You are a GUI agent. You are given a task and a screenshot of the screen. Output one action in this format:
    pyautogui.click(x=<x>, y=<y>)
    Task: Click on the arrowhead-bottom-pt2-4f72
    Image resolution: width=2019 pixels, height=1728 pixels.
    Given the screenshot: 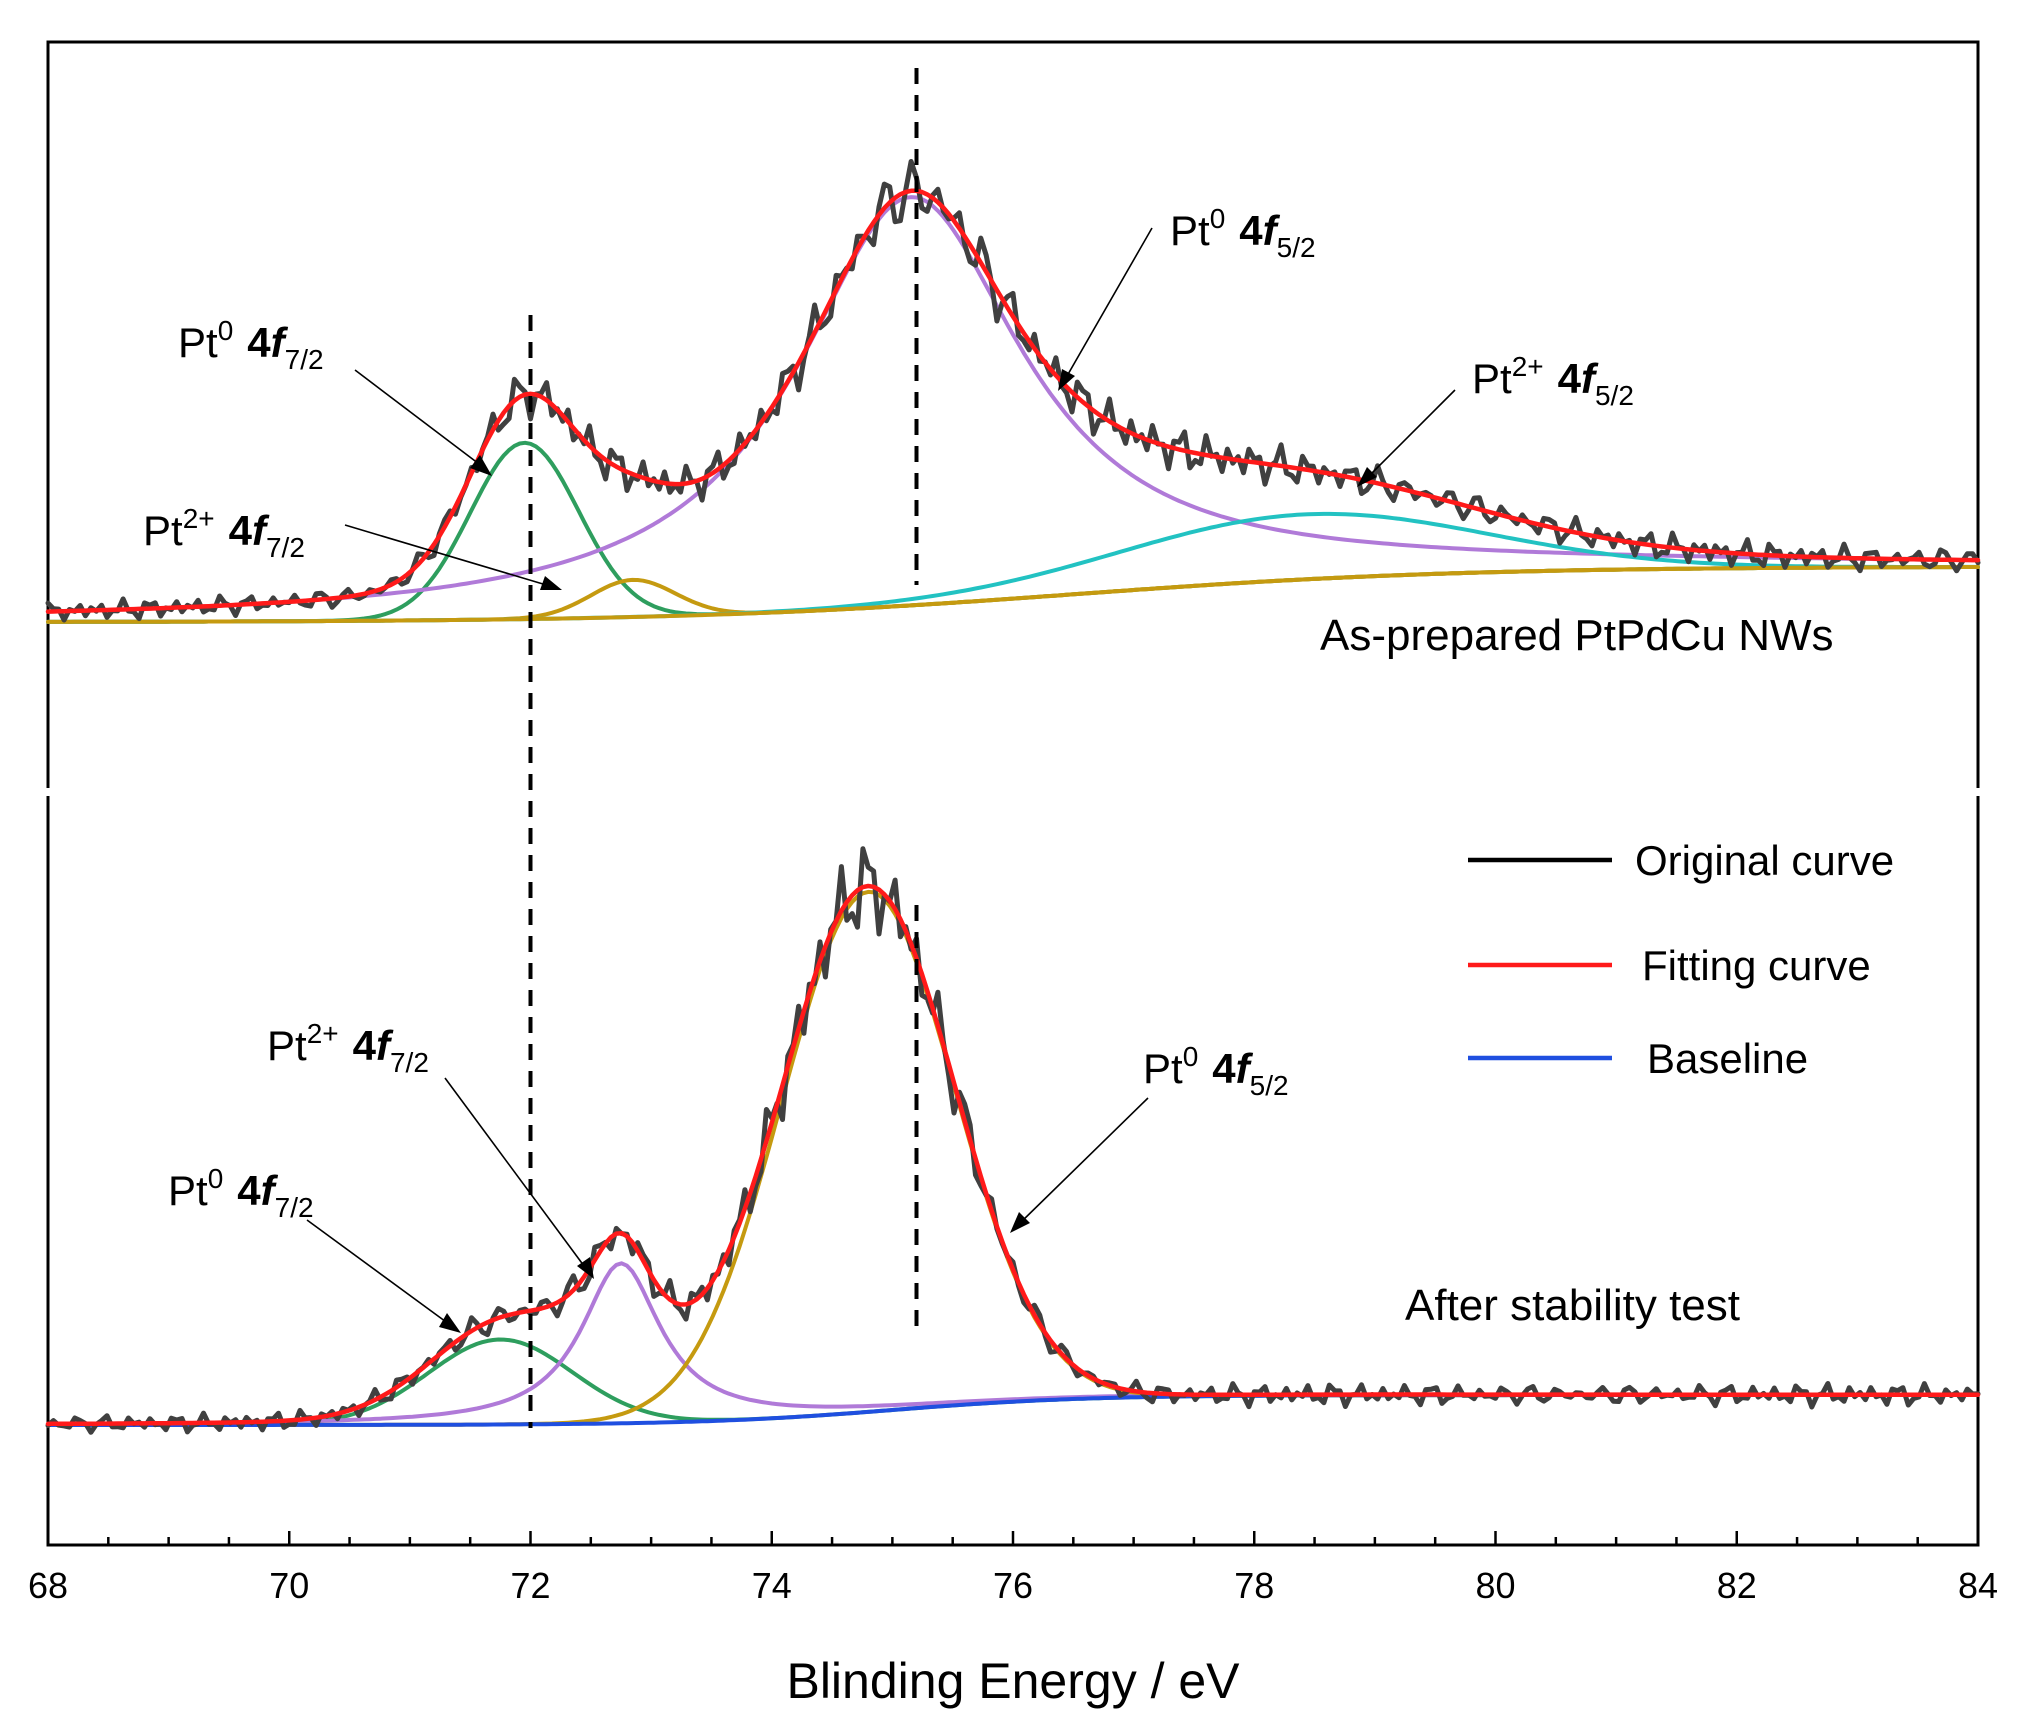 What is the action you would take?
    pyautogui.click(x=585, y=1268)
    